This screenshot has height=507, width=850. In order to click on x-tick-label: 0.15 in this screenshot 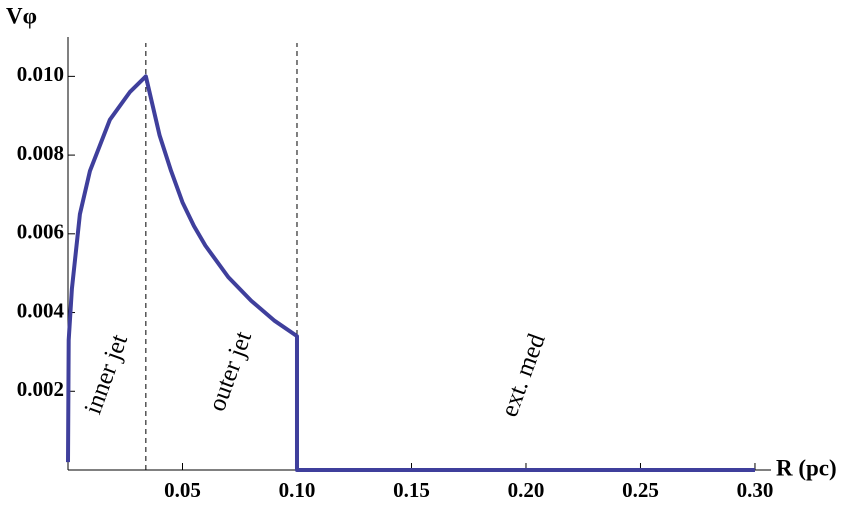, I will do `click(411, 490)`.